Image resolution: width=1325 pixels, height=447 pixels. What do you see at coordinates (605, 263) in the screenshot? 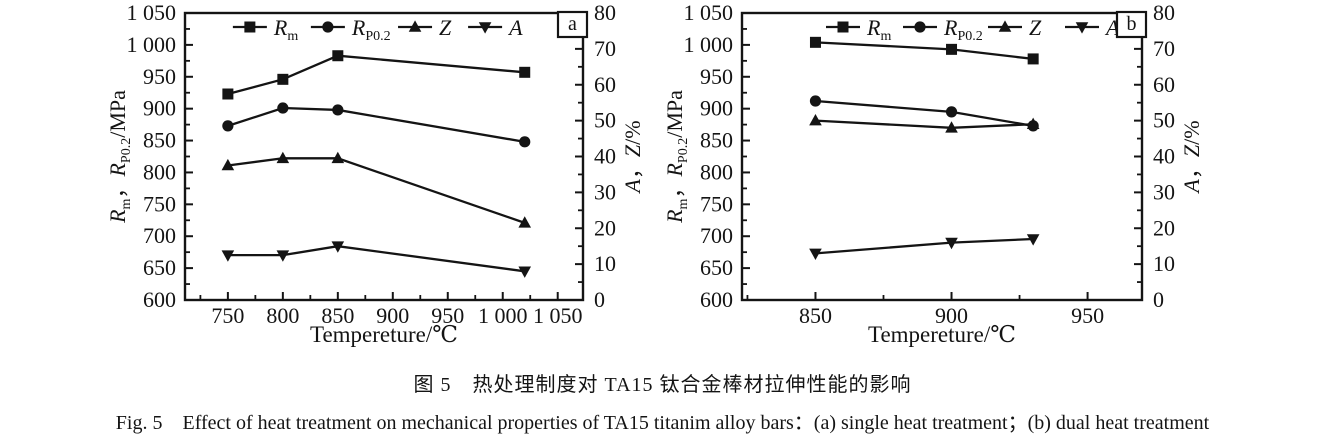
I see `y-right-tick-label: 10` at bounding box center [605, 263].